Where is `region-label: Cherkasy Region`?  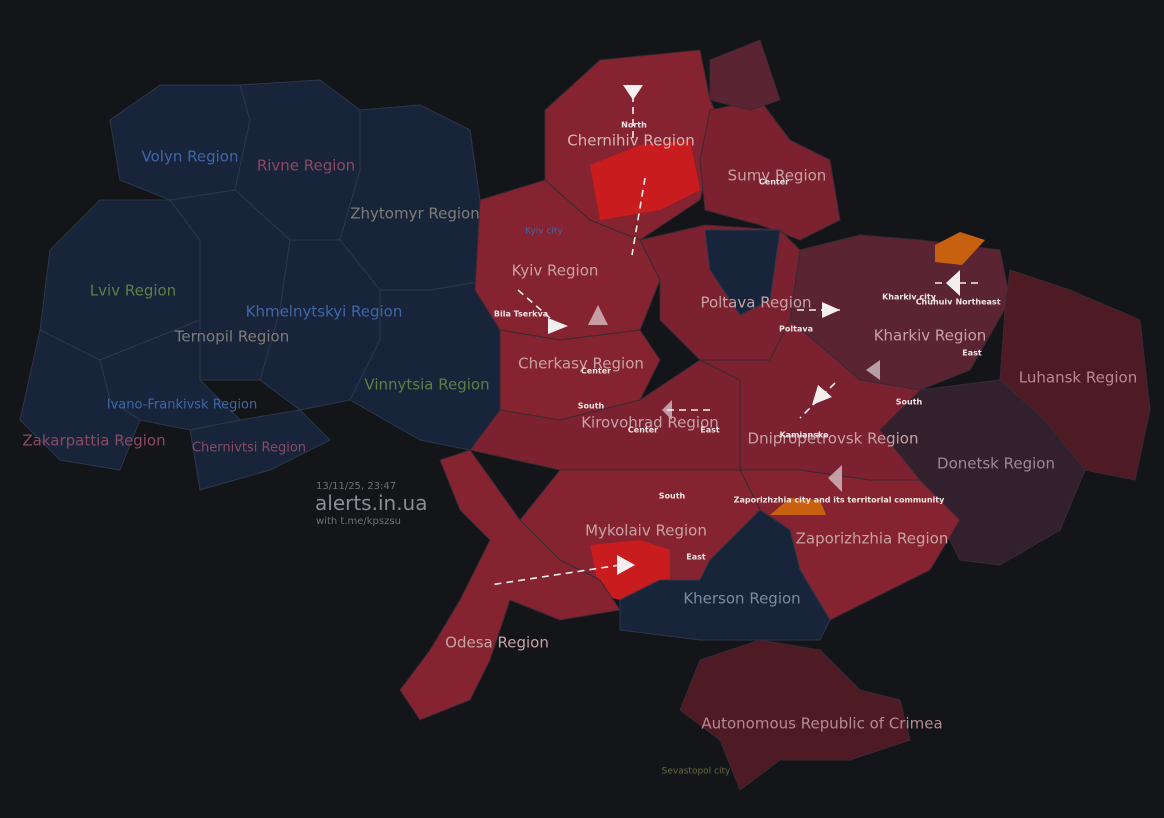
region-label: Cherkasy Region is located at coordinates (581, 364).